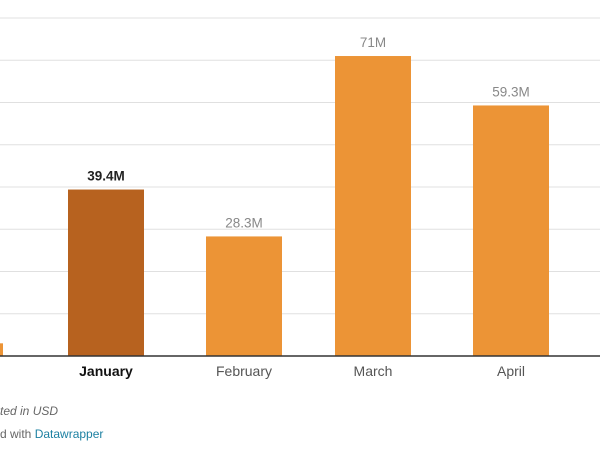 The image size is (600, 450). What do you see at coordinates (244, 371) in the screenshot?
I see `category-label-february: February` at bounding box center [244, 371].